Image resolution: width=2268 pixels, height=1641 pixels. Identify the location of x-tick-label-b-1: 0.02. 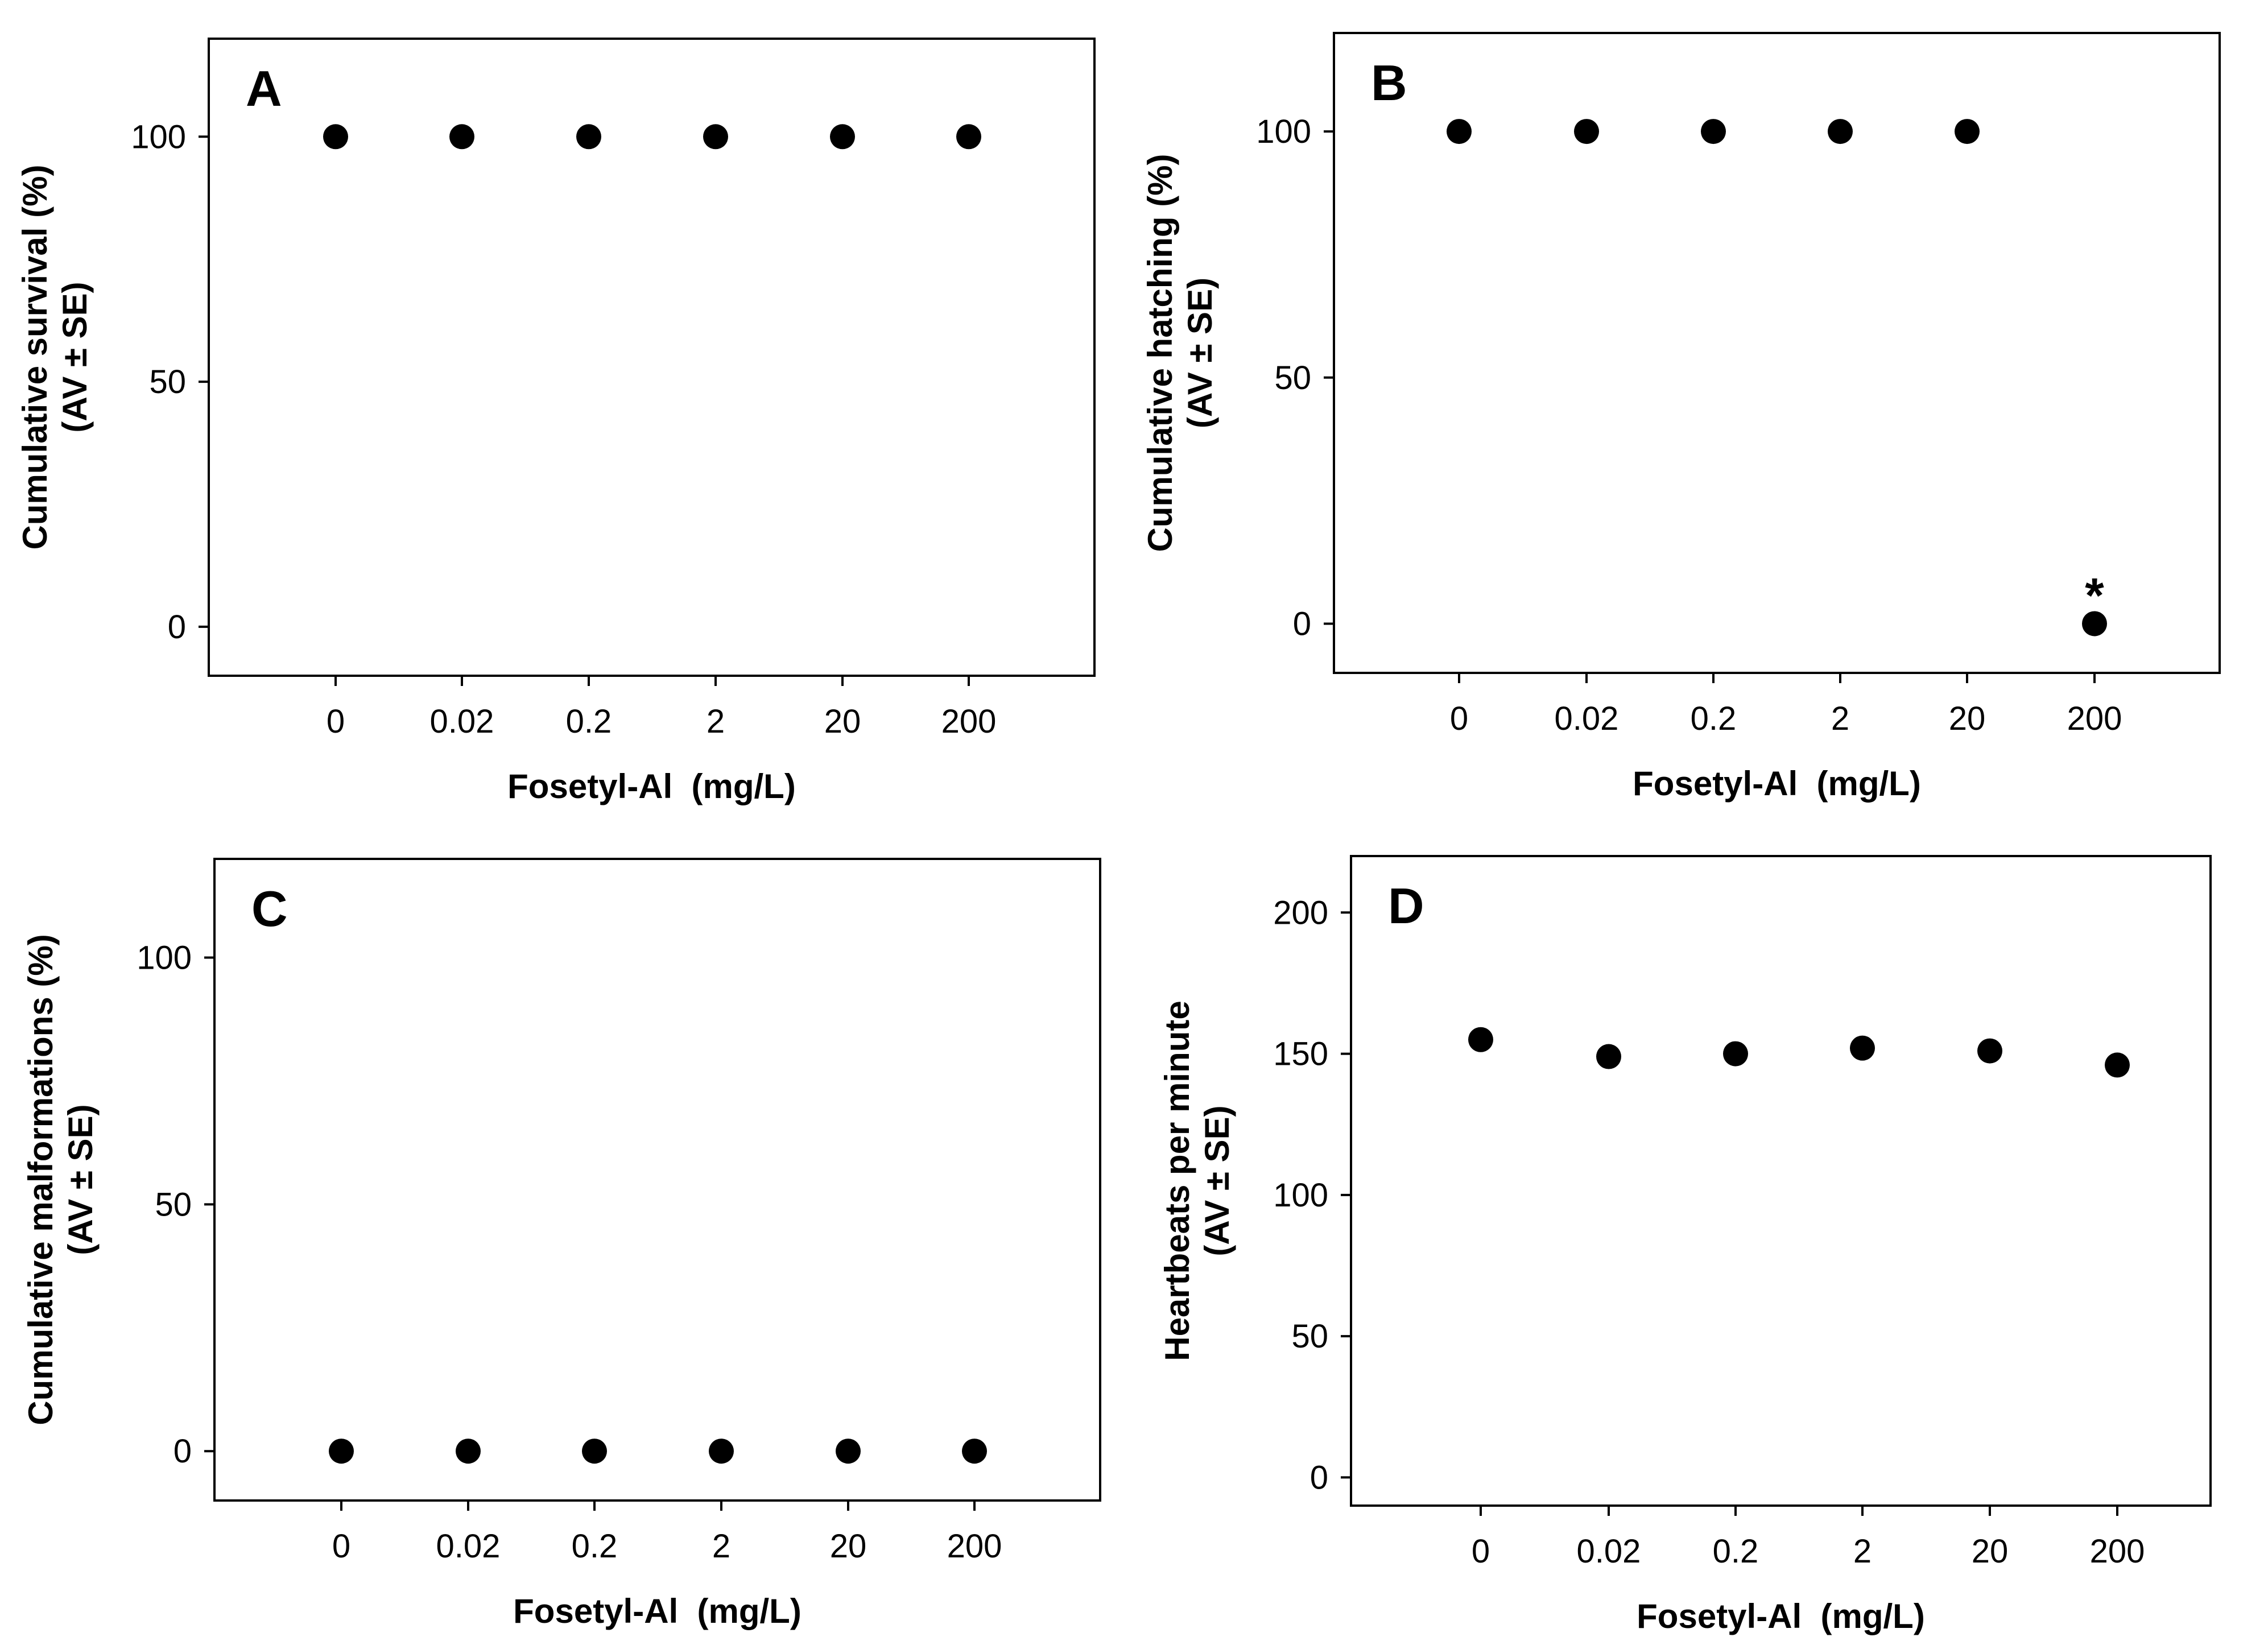
(1587, 718).